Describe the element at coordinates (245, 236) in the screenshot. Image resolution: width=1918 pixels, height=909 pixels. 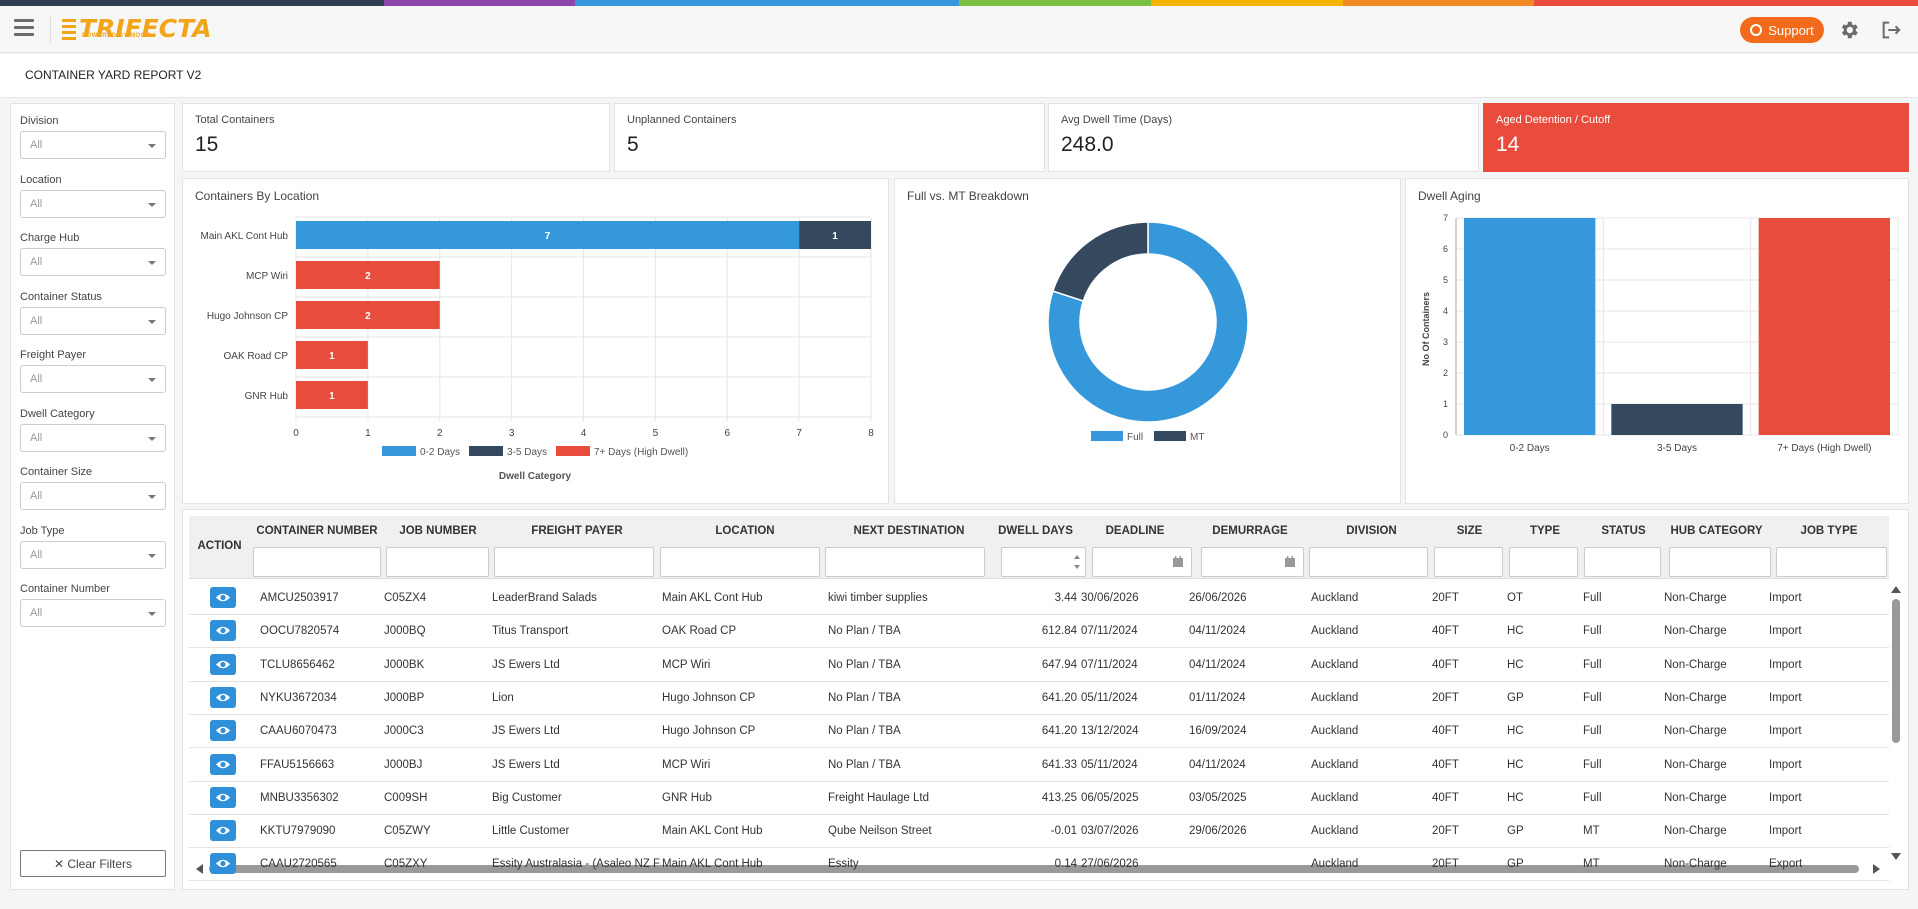
I see `category-label: Main AKL Cont Hub` at that location.